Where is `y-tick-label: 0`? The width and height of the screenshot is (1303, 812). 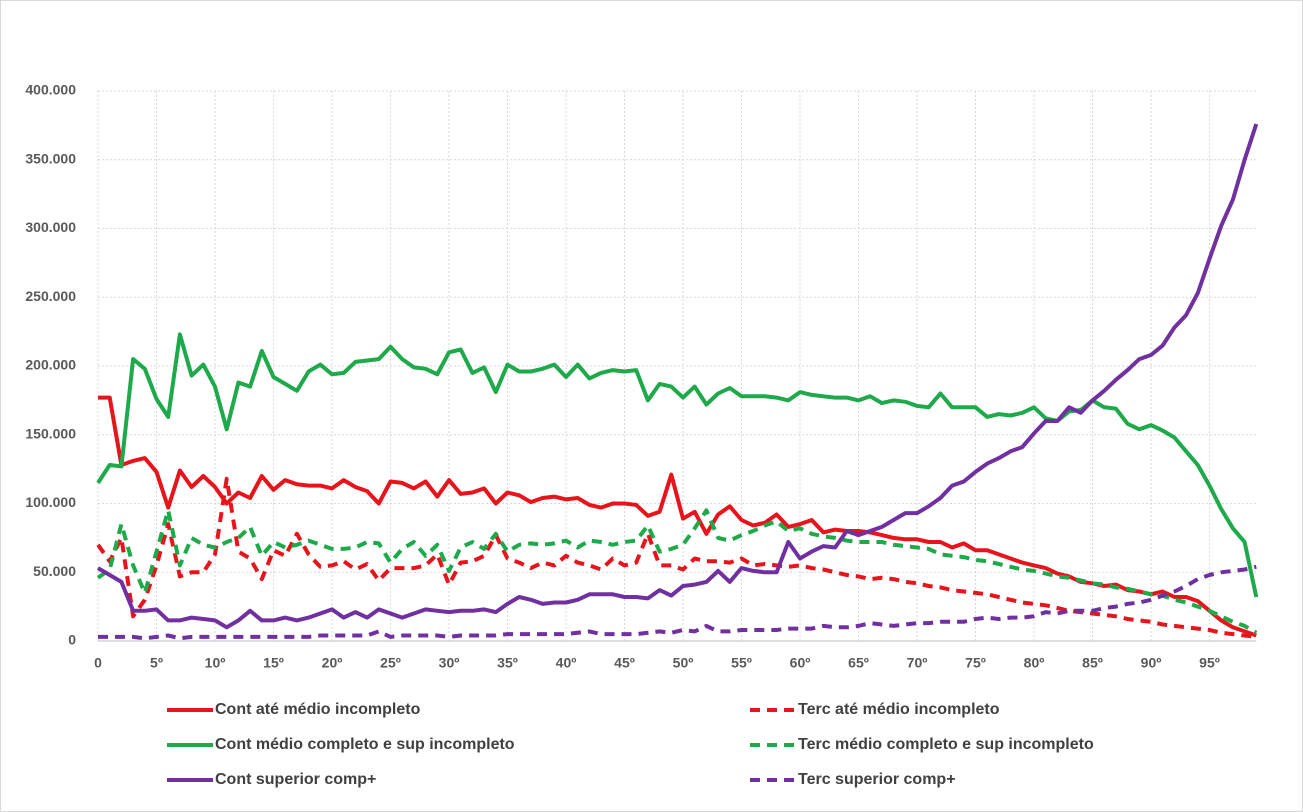
y-tick-label: 0 is located at coordinates (72, 640).